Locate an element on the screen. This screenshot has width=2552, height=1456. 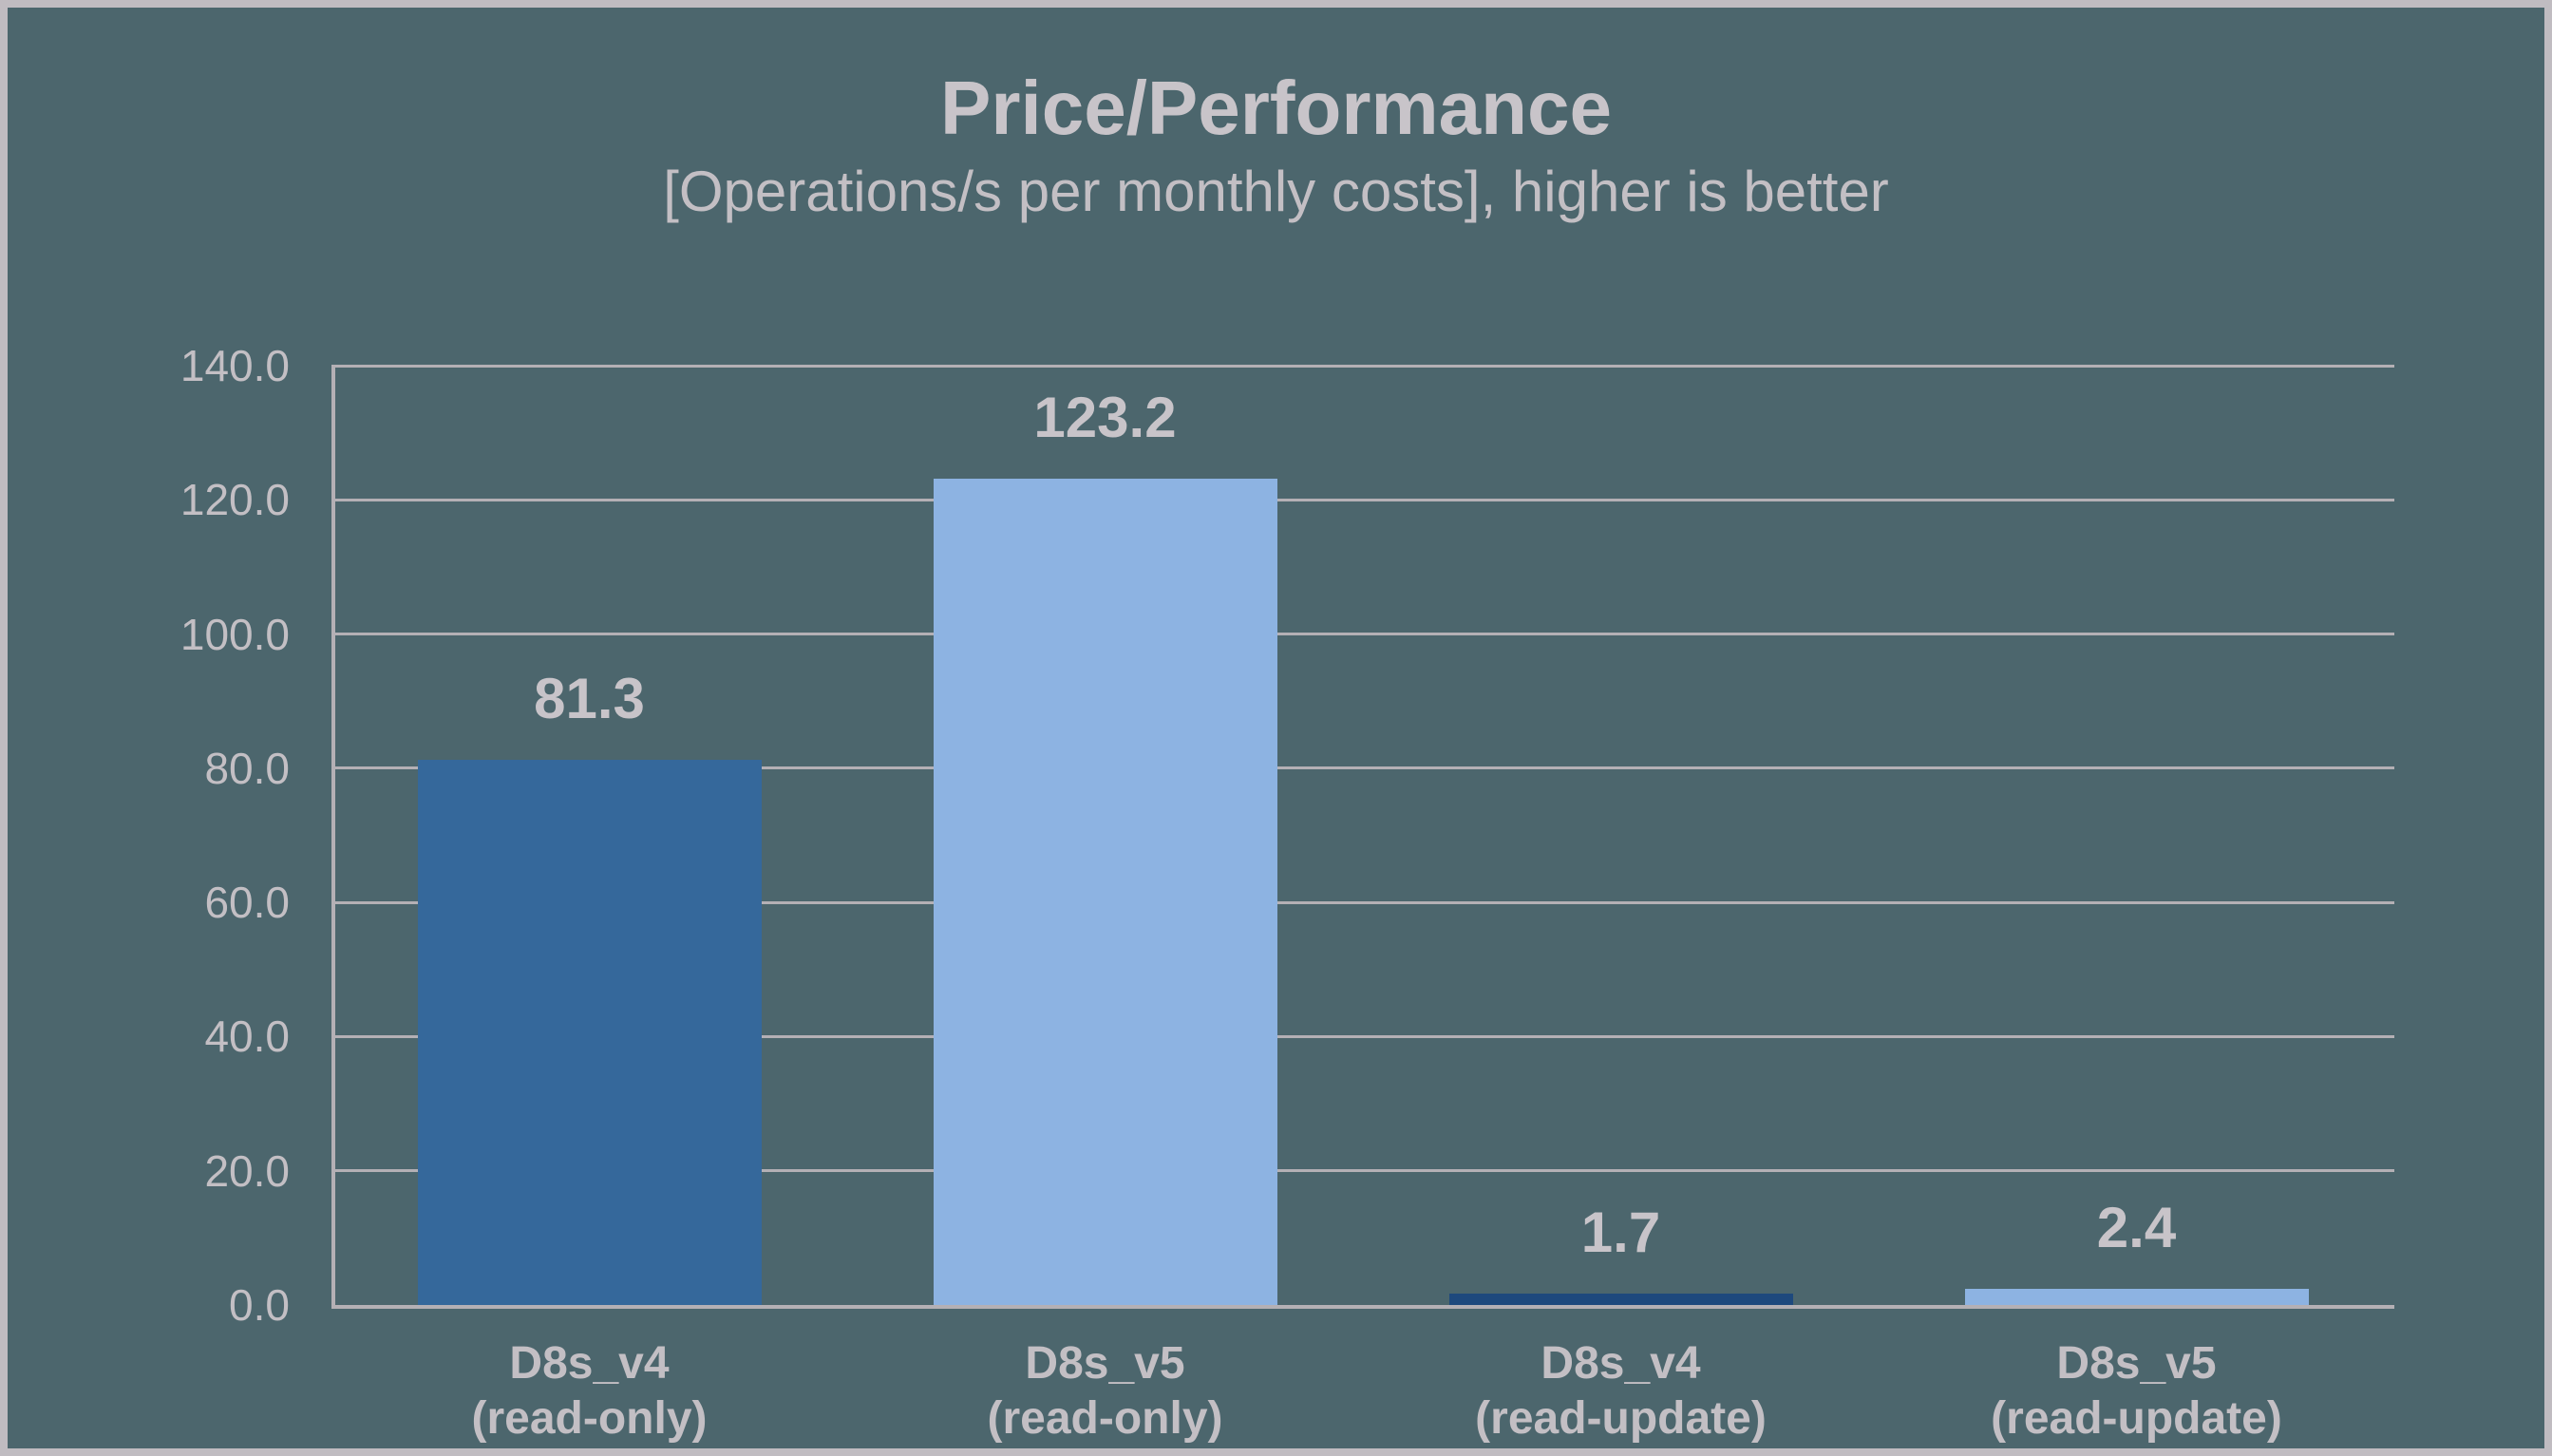
x-category-label: D8s_v5 (read-only) is located at coordinates (1105, 1391).